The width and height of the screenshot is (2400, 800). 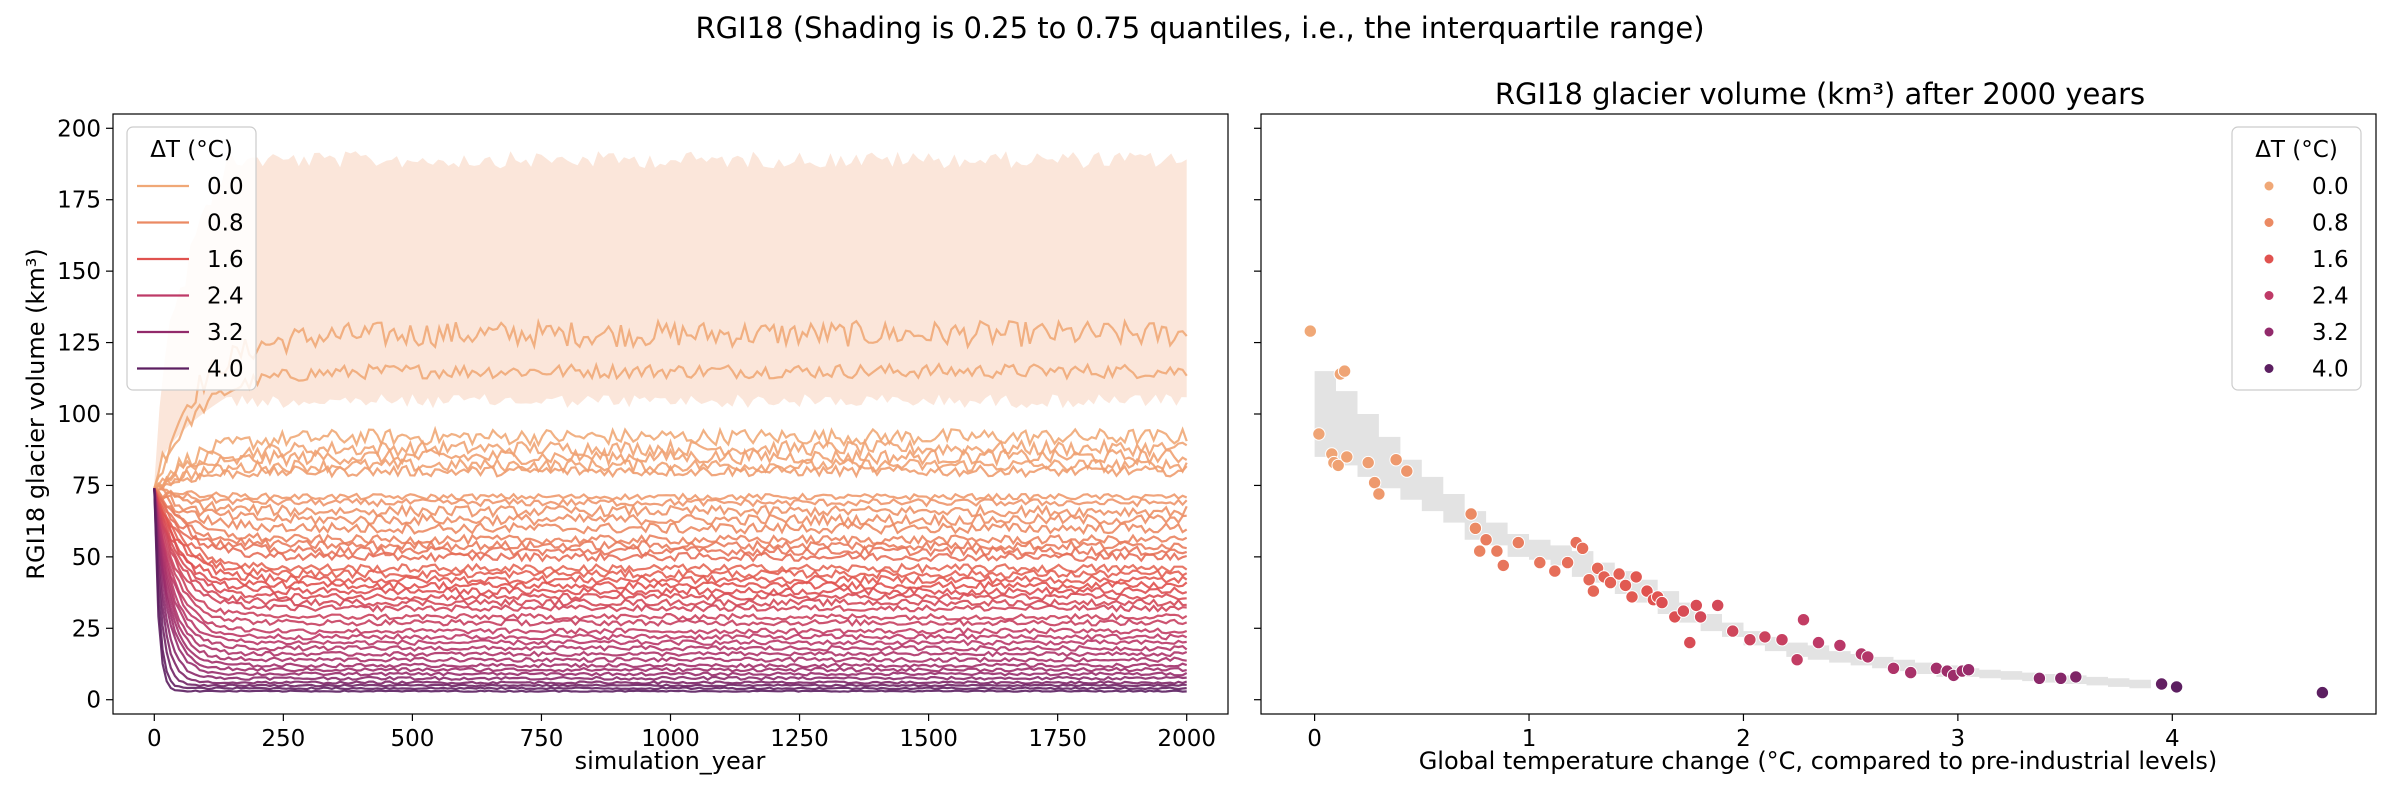 What do you see at coordinates (79, 272) in the screenshot?
I see `left-ytick-label-6: 150` at bounding box center [79, 272].